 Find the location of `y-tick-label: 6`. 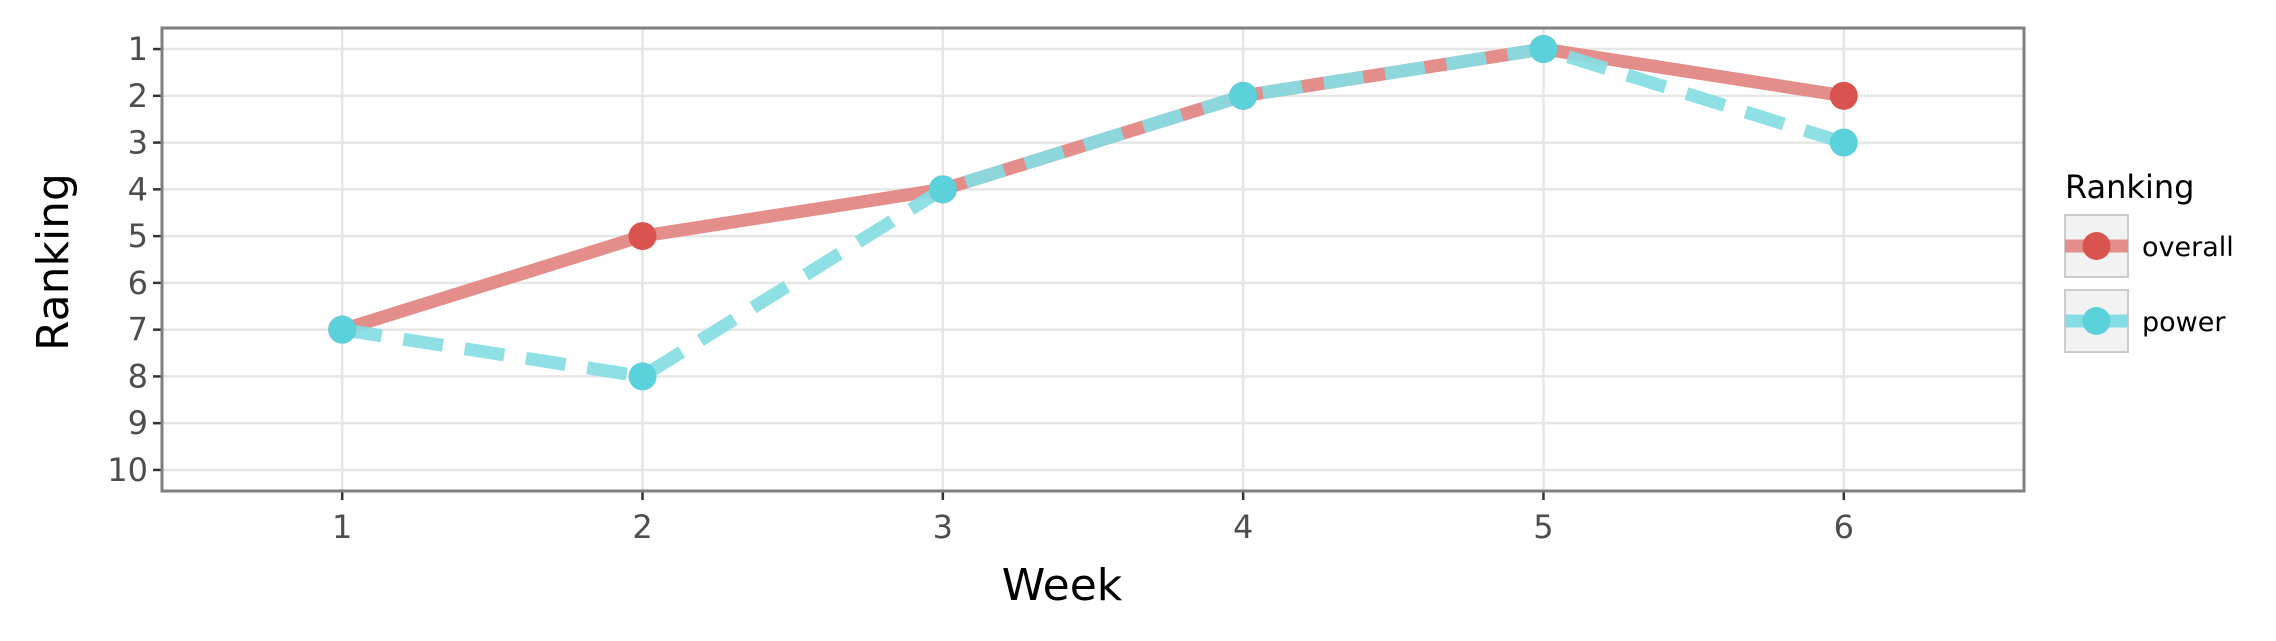

y-tick-label: 6 is located at coordinates (138, 283).